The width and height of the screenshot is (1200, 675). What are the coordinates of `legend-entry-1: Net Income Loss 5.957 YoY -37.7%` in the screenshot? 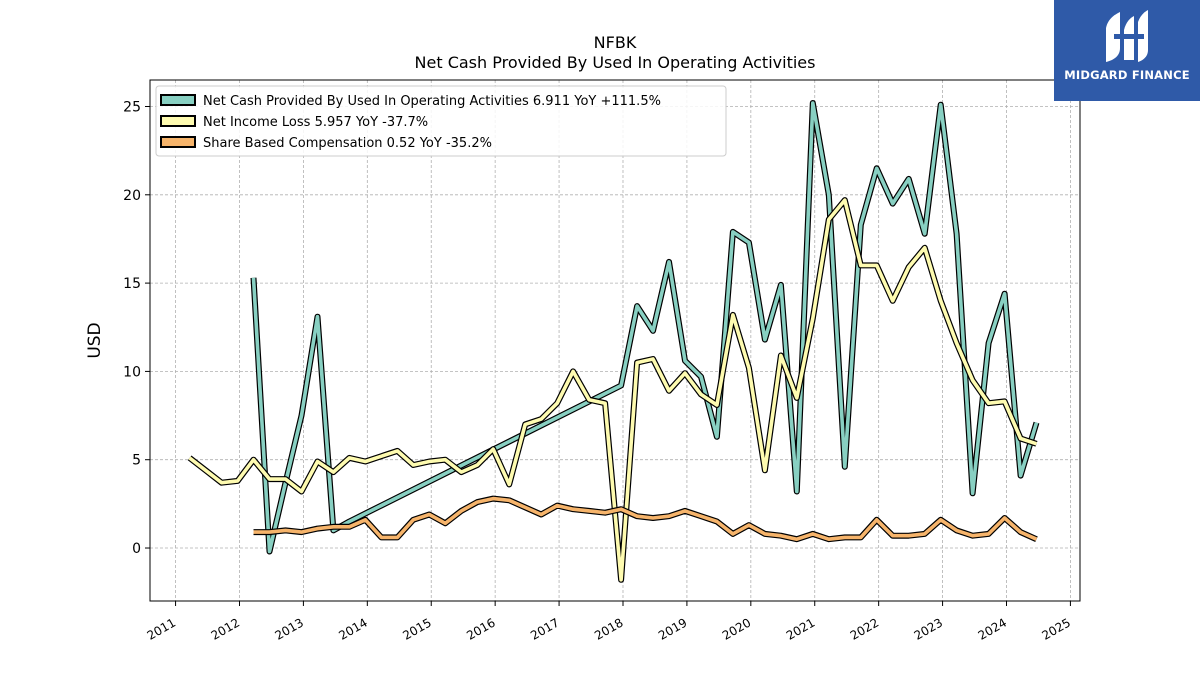 It's located at (315, 122).